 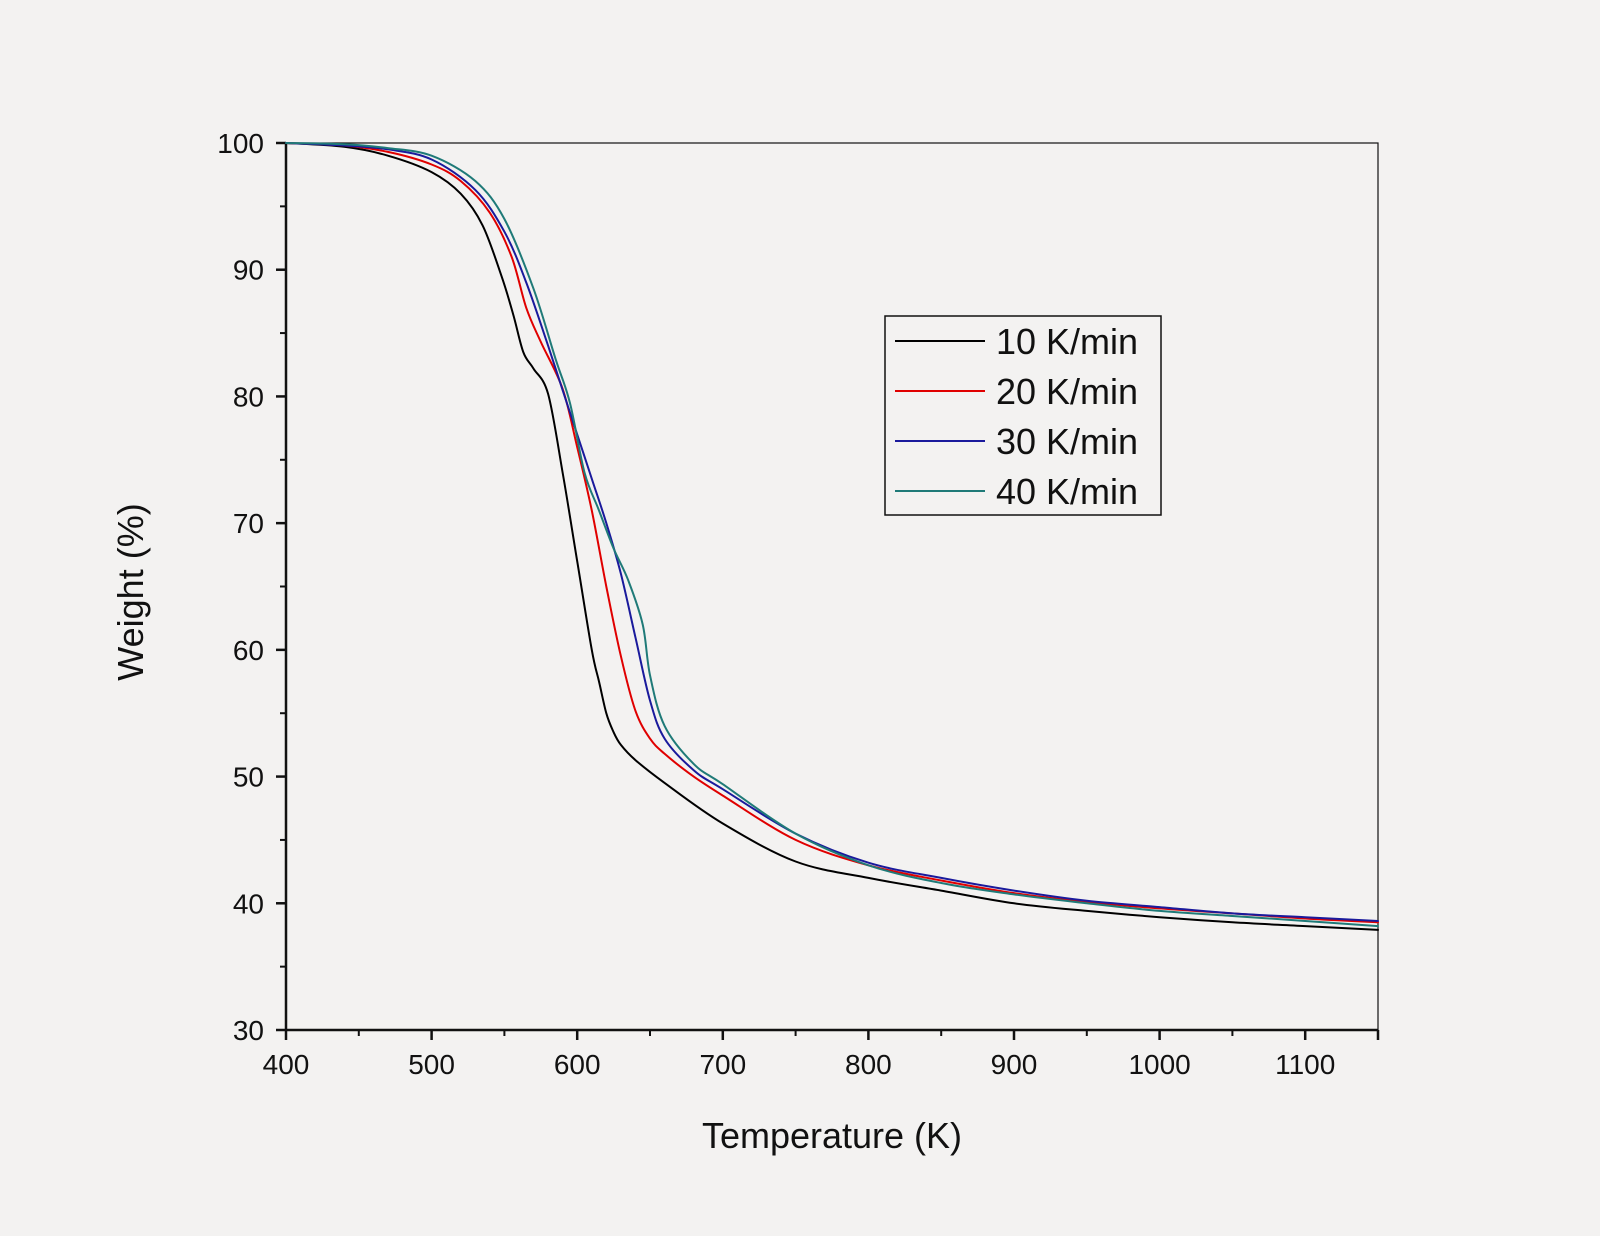 What do you see at coordinates (248, 650) in the screenshot?
I see `y-tick-label: 60` at bounding box center [248, 650].